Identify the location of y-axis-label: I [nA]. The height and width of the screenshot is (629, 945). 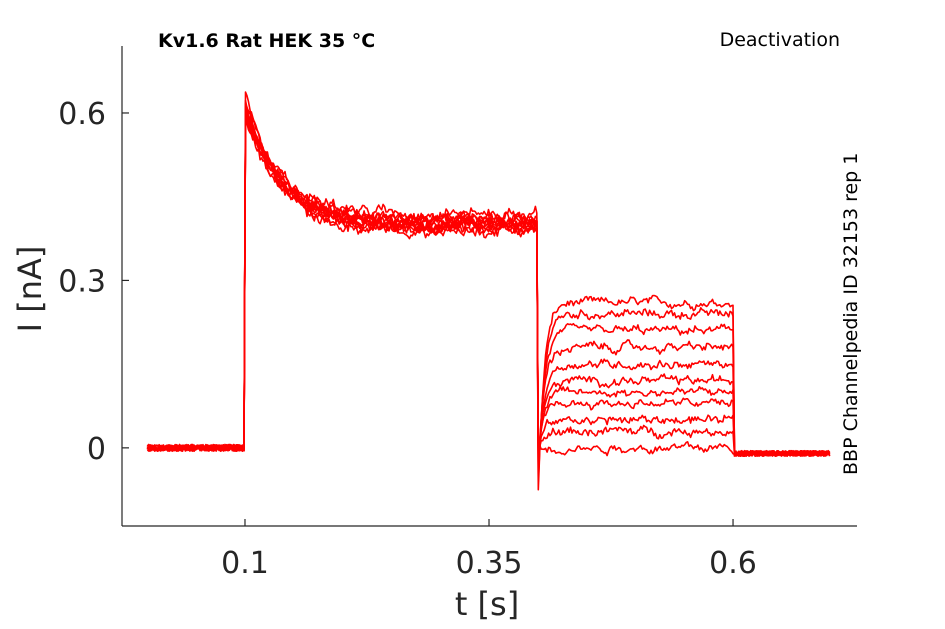
(30, 289).